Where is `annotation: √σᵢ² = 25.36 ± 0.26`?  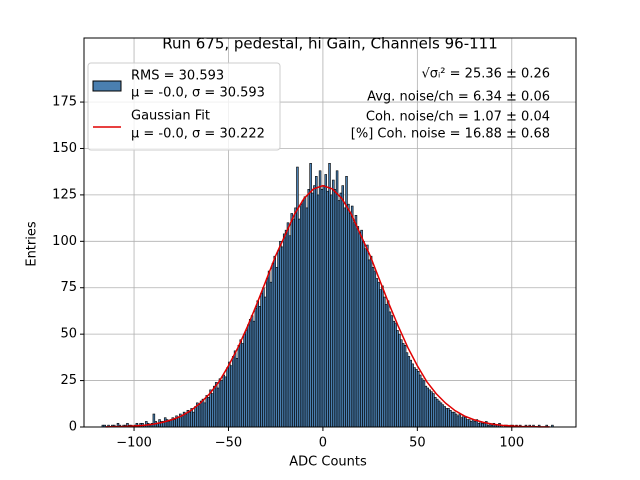
annotation: √σᵢ² = 25.36 ± 0.26 is located at coordinates (485, 74).